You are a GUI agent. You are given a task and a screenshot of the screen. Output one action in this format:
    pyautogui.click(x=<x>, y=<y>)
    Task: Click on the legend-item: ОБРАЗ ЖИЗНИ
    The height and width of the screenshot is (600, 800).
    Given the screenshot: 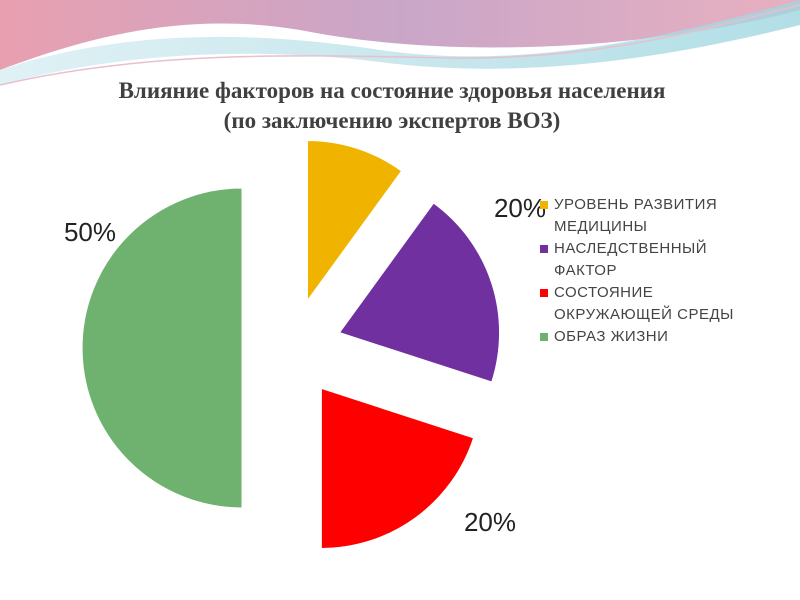 What is the action you would take?
    pyautogui.click(x=655, y=337)
    